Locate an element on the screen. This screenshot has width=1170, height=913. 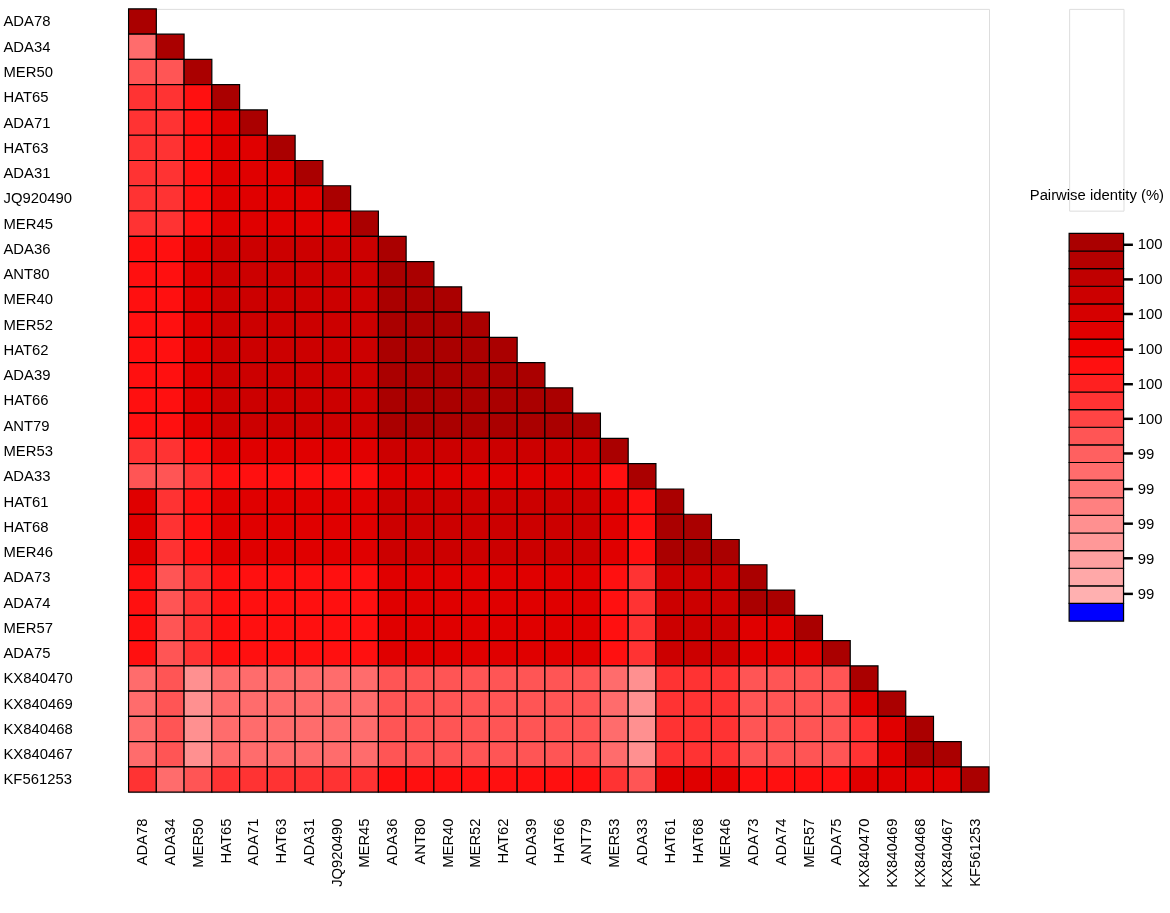
x-tick-label: ADA31 is located at coordinates (308, 842).